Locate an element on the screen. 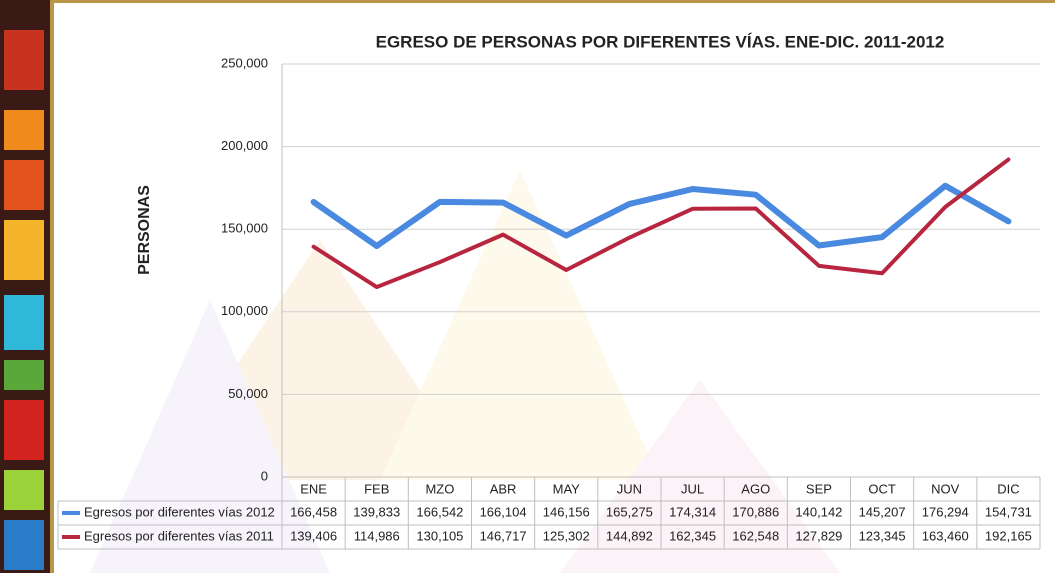 The height and width of the screenshot is (578, 1055). y-tick-label: 150,000 is located at coordinates (244, 228).